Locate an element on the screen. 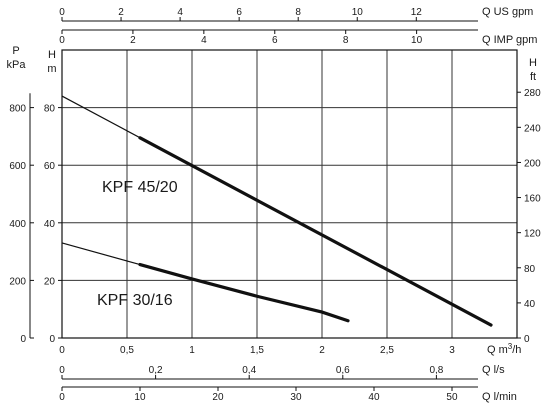 Image resolution: width=550 pixels, height=409 pixels. x-tick-label-m3h: 0,5 is located at coordinates (127, 350).